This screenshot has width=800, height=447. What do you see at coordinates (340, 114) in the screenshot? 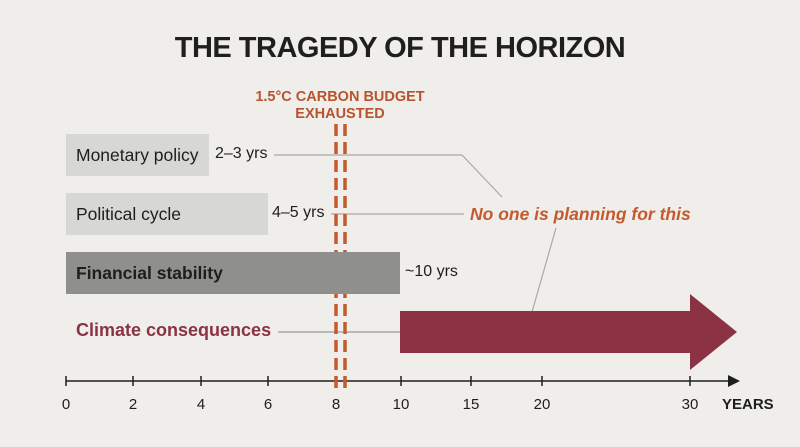
I see `carbon-budget-label-line2: EXHAUSTED` at bounding box center [340, 114].